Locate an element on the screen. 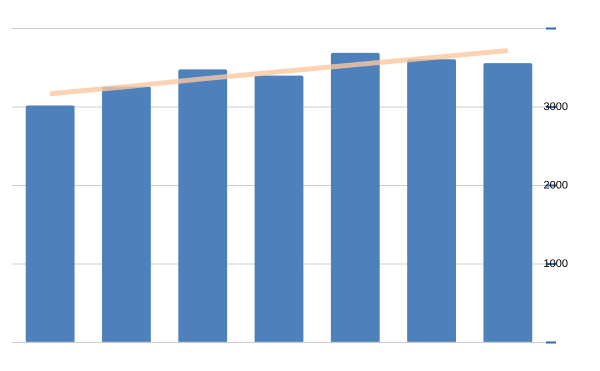  y-tick-label: 2000 is located at coordinates (556, 186).